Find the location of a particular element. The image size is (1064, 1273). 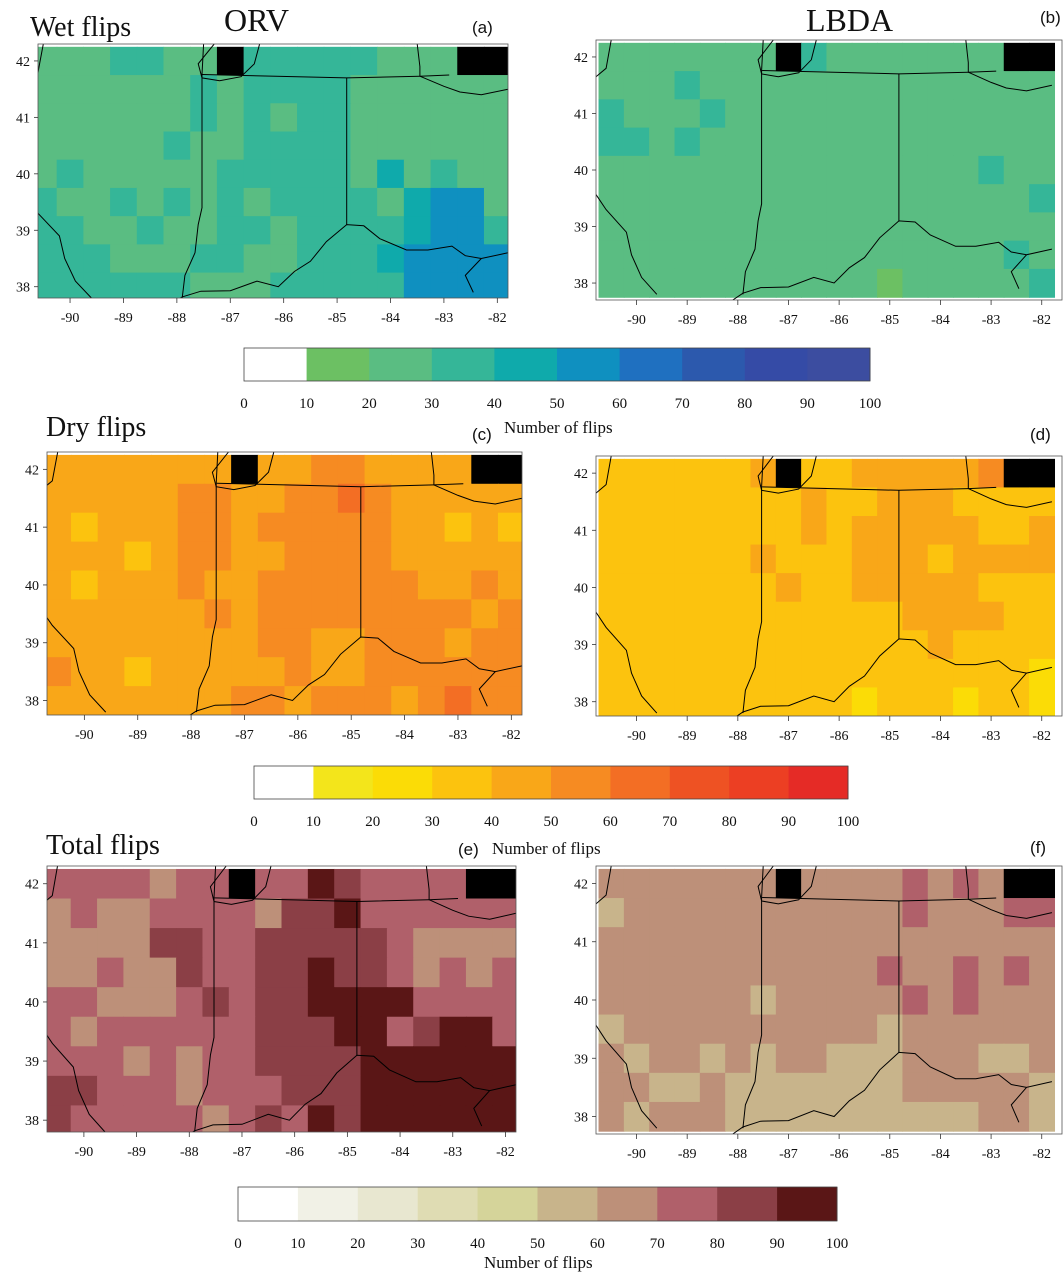

ohio-river is located at coordinates (343, 261).